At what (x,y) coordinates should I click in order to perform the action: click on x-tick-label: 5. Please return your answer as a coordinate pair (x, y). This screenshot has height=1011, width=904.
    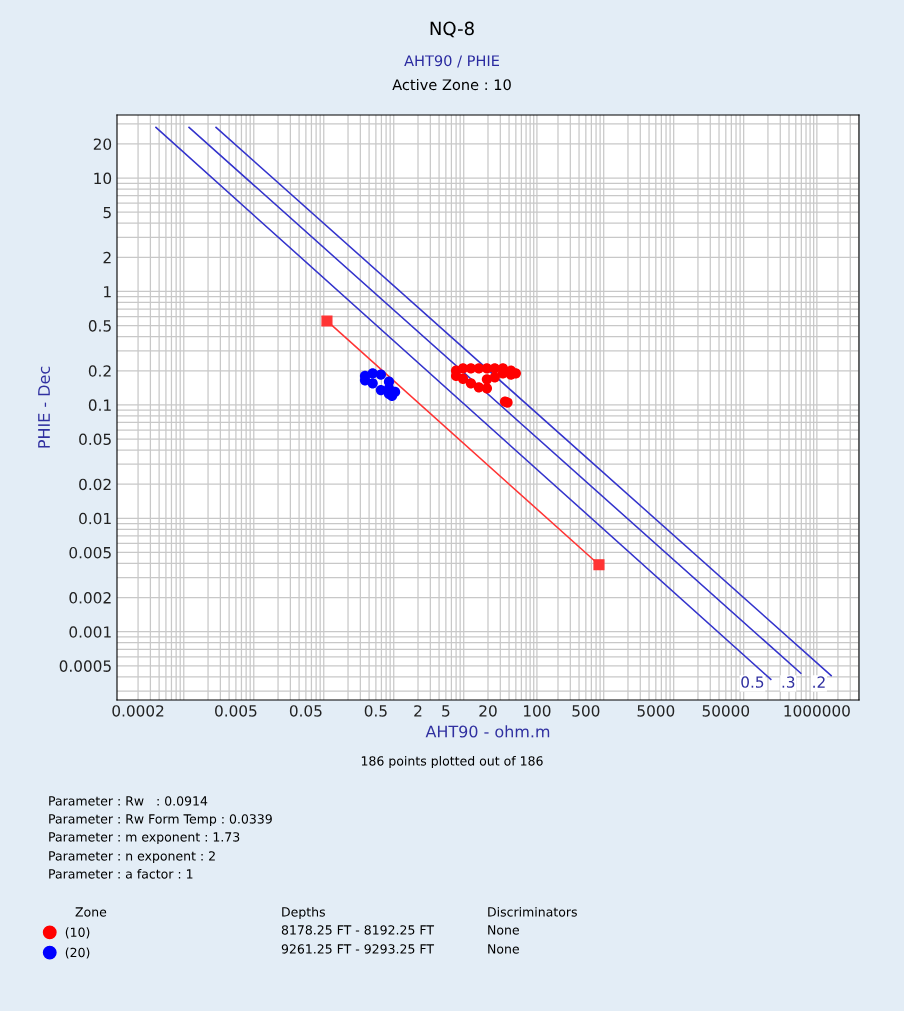
    Looking at the image, I should click on (446, 711).